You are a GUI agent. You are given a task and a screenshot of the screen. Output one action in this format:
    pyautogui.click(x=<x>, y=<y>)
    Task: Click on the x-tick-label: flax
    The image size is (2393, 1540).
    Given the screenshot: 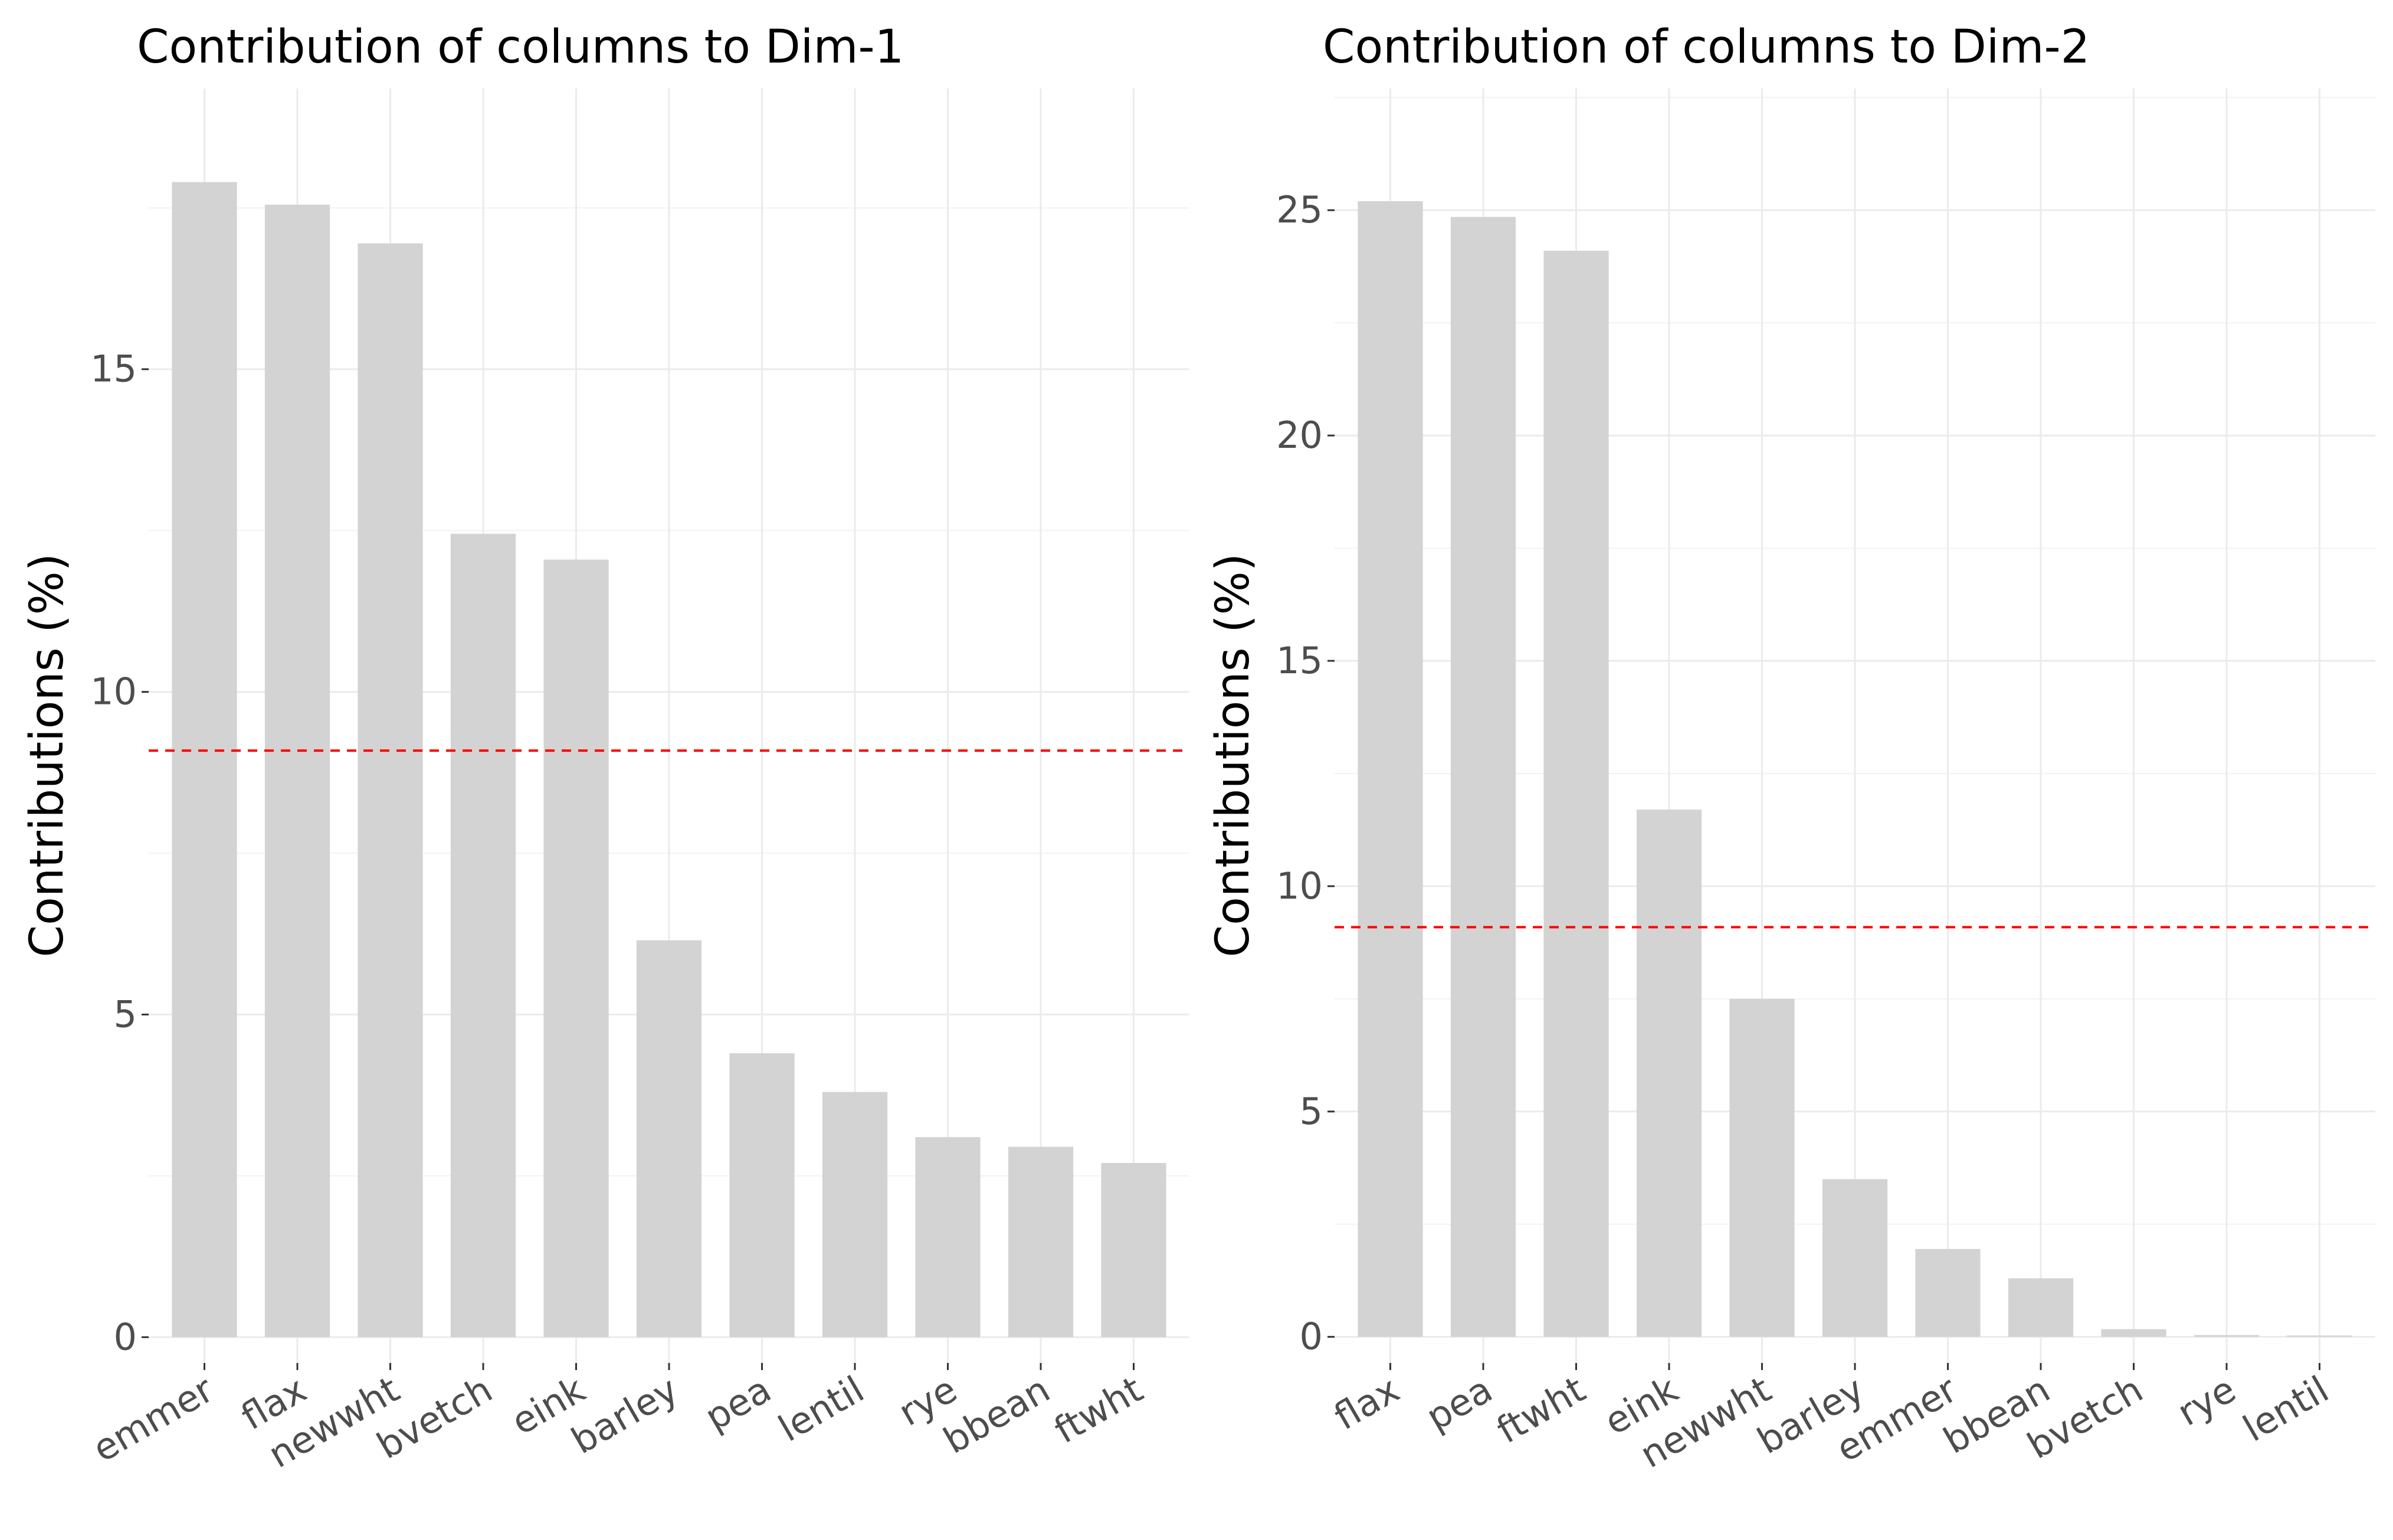 What is the action you would take?
    pyautogui.click(x=1367, y=1403)
    